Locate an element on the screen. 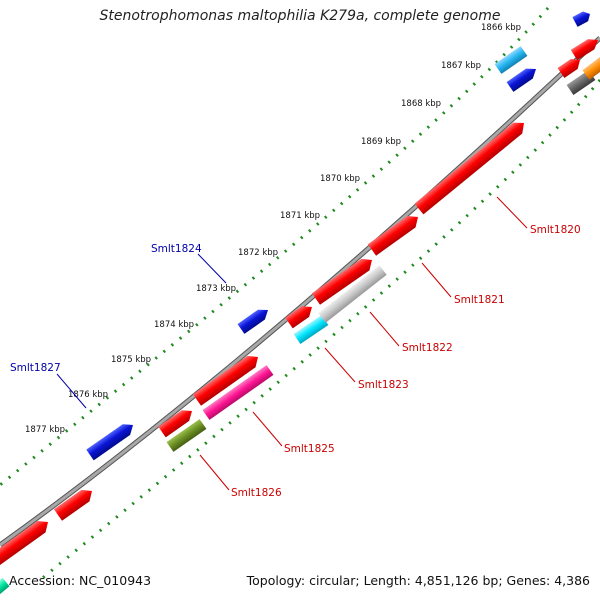 The height and width of the screenshot is (600, 600). scale-label: 1871 kbp is located at coordinates (300, 216).